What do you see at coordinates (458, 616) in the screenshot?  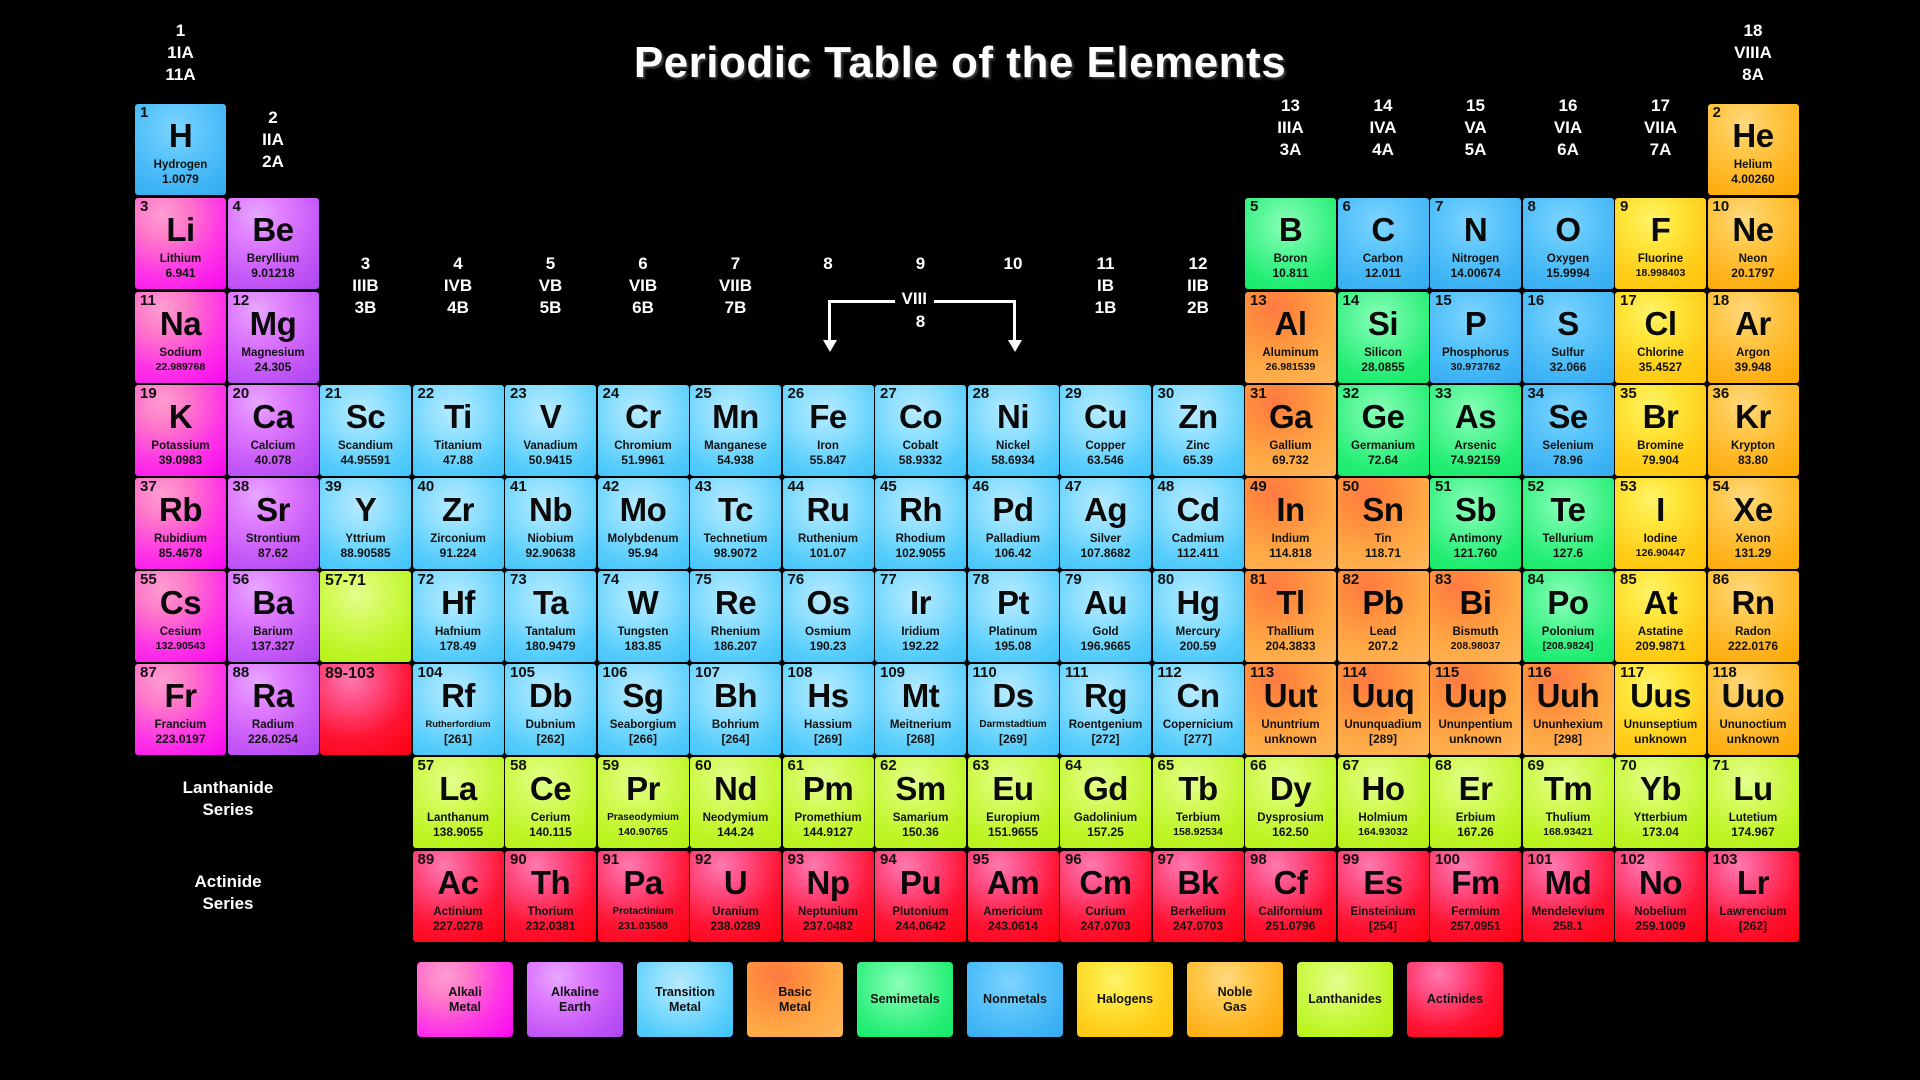 I see `element-cell-Hf: 72 Hf Hafnium 178.49` at bounding box center [458, 616].